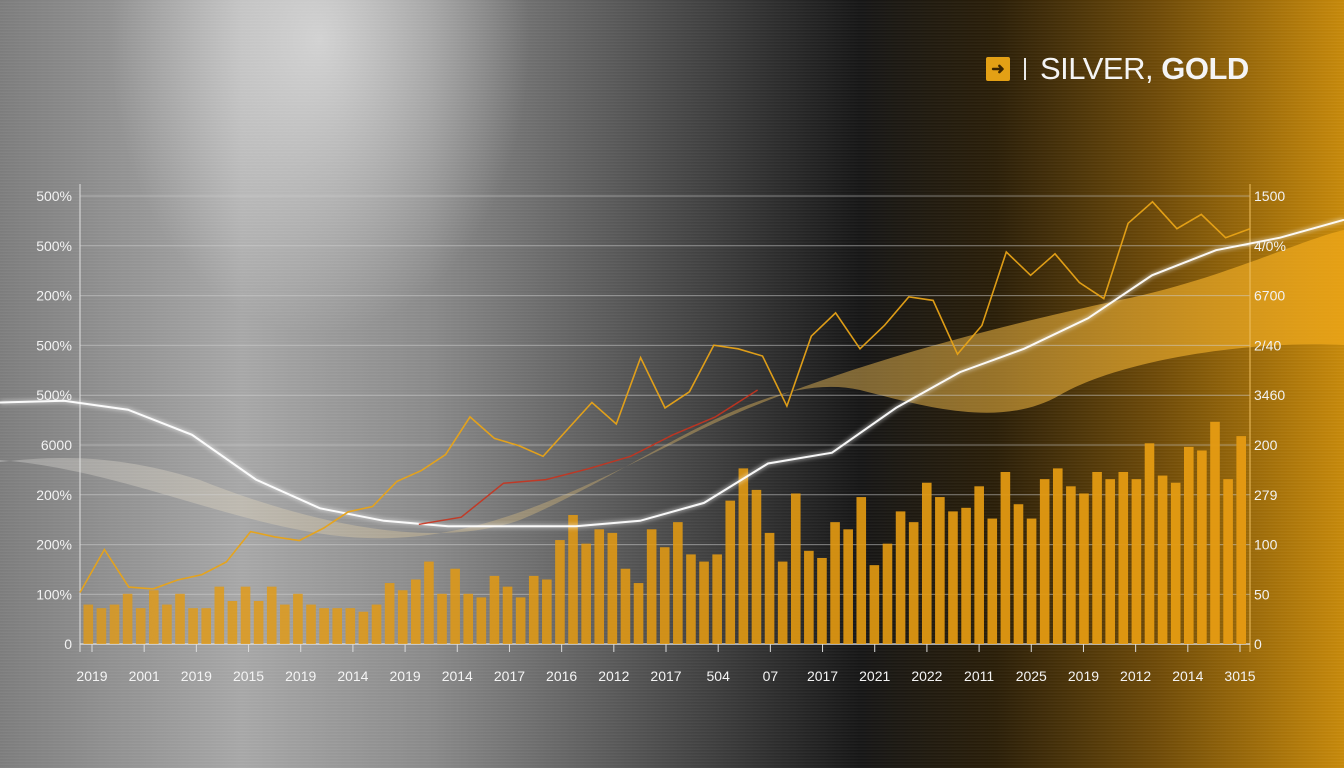 The image size is (1344, 768). I want to click on left-axis: 500% 500% 200% 500% 500% 6000 200% 200% 100% 0, so click(54, 420).